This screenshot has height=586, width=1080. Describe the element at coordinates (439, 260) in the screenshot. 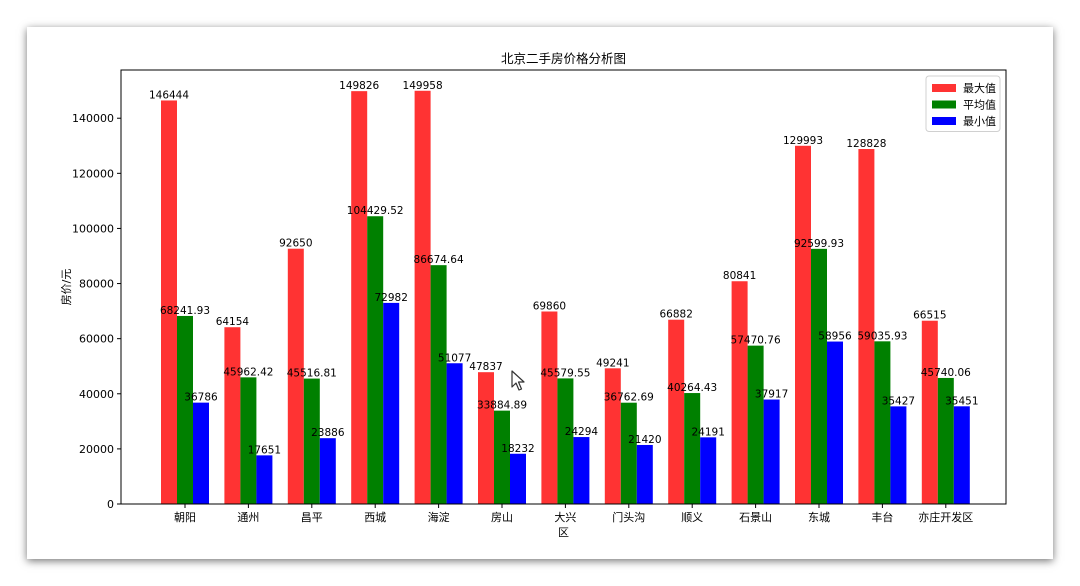

I see `bar-value-label: 86674.64` at that location.